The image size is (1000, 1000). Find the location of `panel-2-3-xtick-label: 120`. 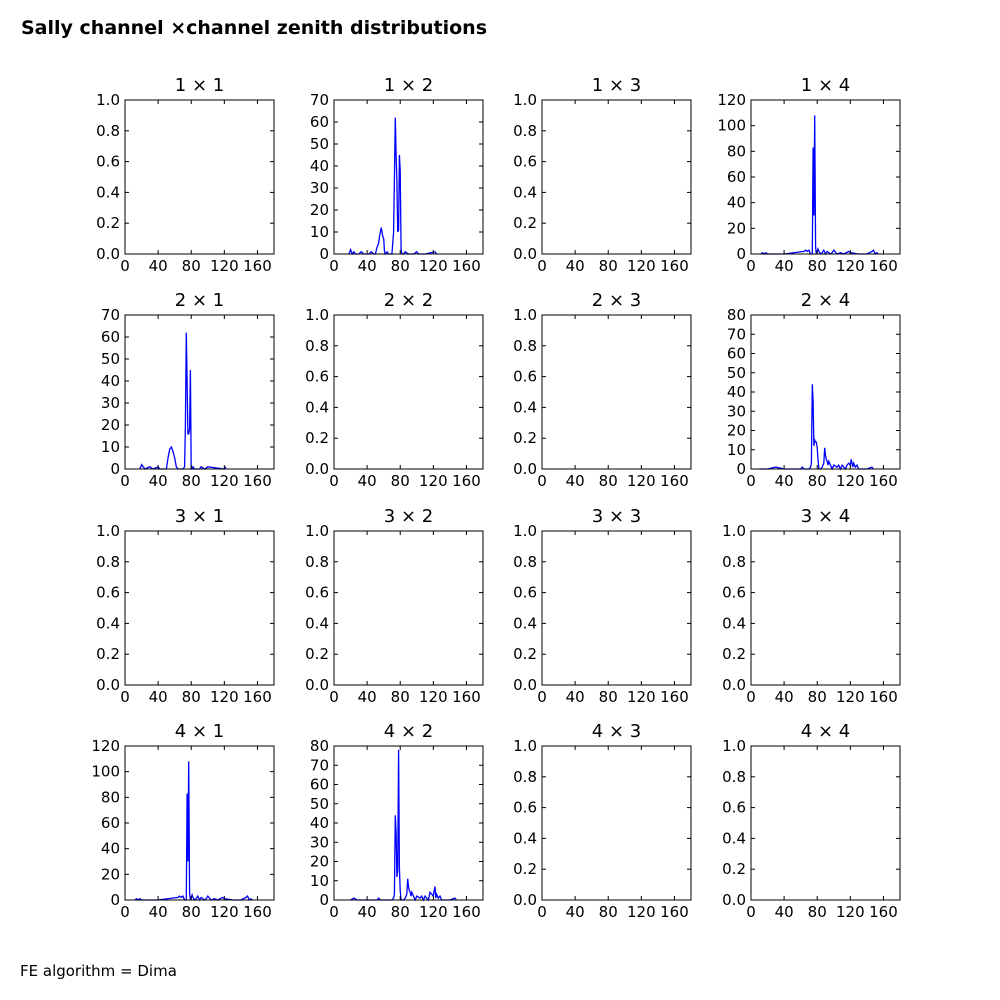

panel-2-3-xtick-label: 120 is located at coordinates (641, 481).